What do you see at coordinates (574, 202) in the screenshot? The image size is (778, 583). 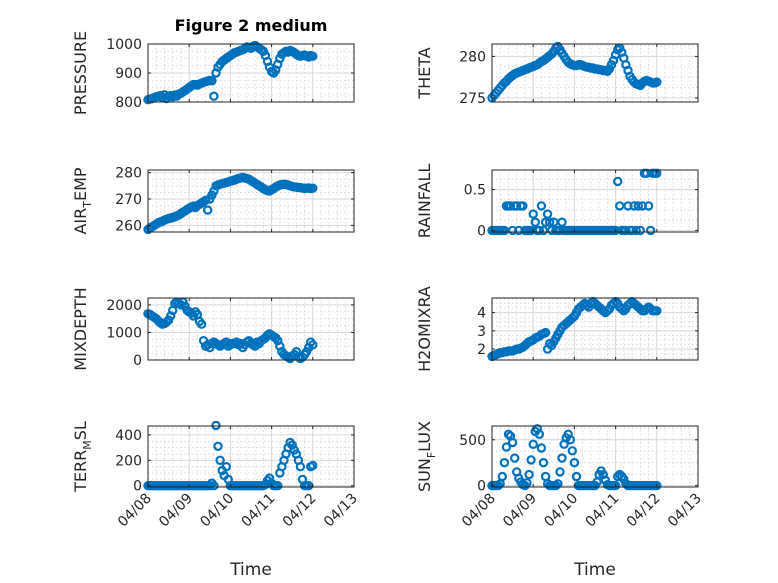 I see `series-rainfall` at bounding box center [574, 202].